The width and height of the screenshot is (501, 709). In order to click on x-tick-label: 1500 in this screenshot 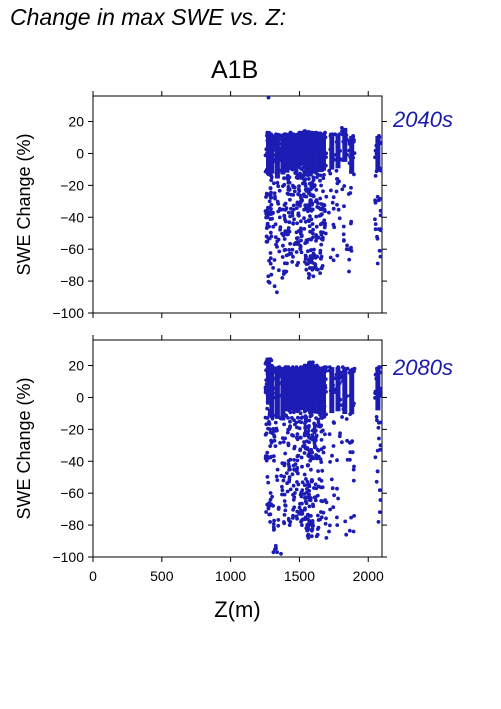, I will do `click(299, 576)`.